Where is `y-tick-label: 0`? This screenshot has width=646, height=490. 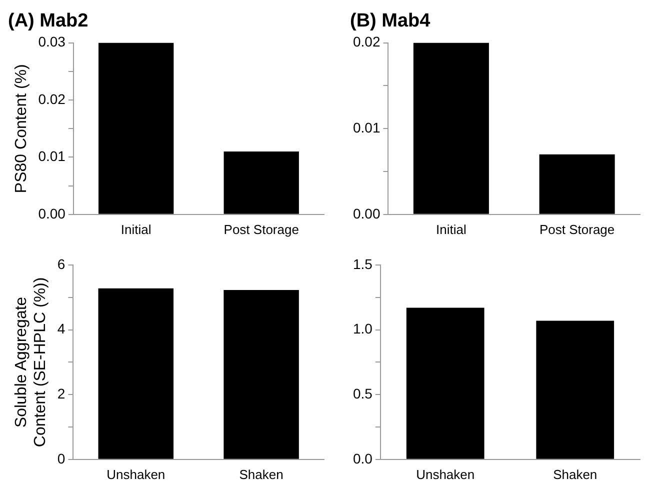 y-tick-label: 0 is located at coordinates (61, 458).